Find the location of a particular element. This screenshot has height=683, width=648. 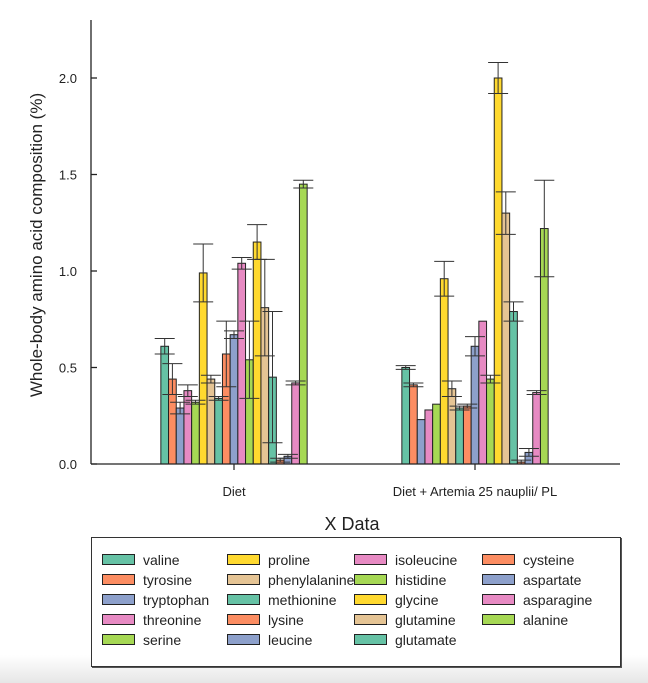

x-tick-label: Diet is located at coordinates (234, 491).